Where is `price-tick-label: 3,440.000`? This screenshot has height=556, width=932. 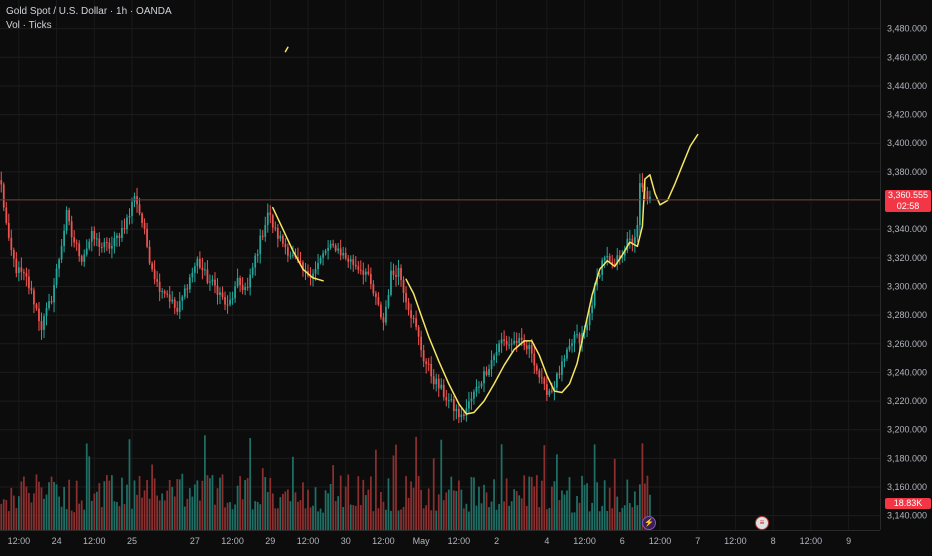 price-tick-label: 3,440.000 is located at coordinates (907, 86).